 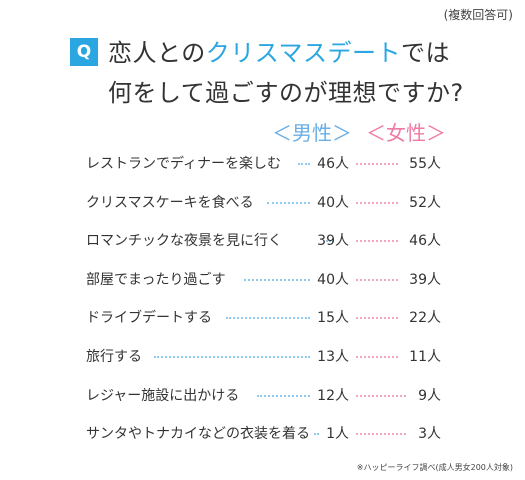 What do you see at coordinates (406, 133) in the screenshot?
I see `female-column-header: ＜女性＞` at bounding box center [406, 133].